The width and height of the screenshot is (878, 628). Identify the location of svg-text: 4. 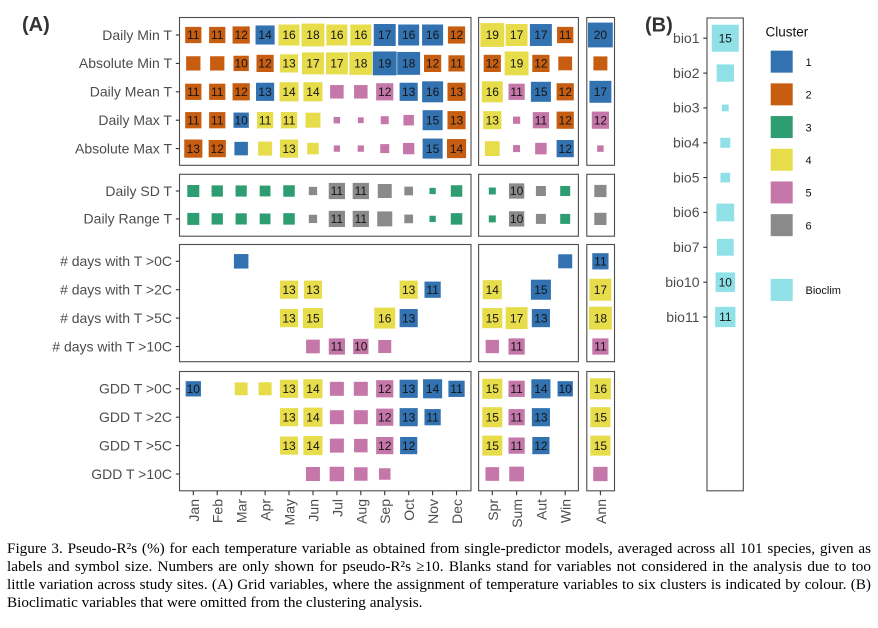
(809, 161).